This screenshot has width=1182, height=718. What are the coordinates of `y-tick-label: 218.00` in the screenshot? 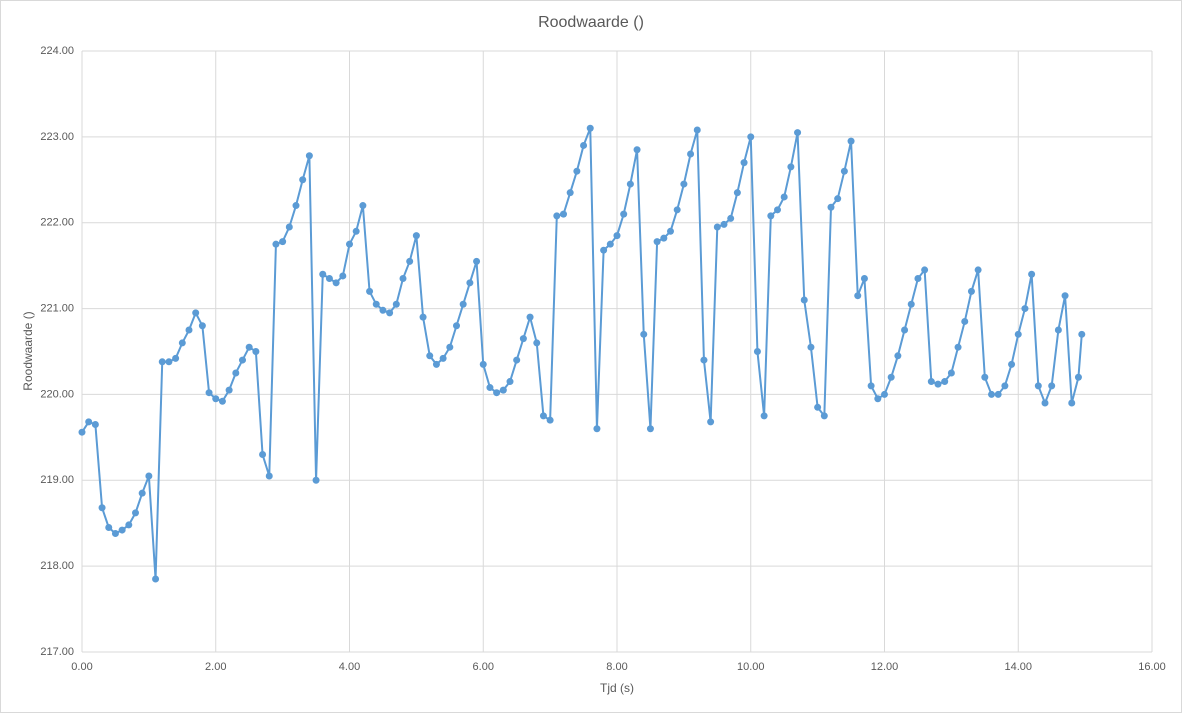 It's located at (57, 566).